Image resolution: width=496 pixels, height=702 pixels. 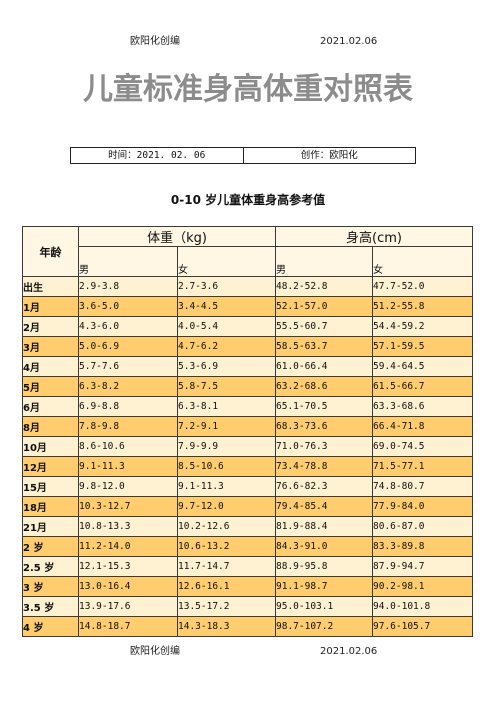 I want to click on table-subheader-row: 男 女 男 女, so click(x=248, y=261).